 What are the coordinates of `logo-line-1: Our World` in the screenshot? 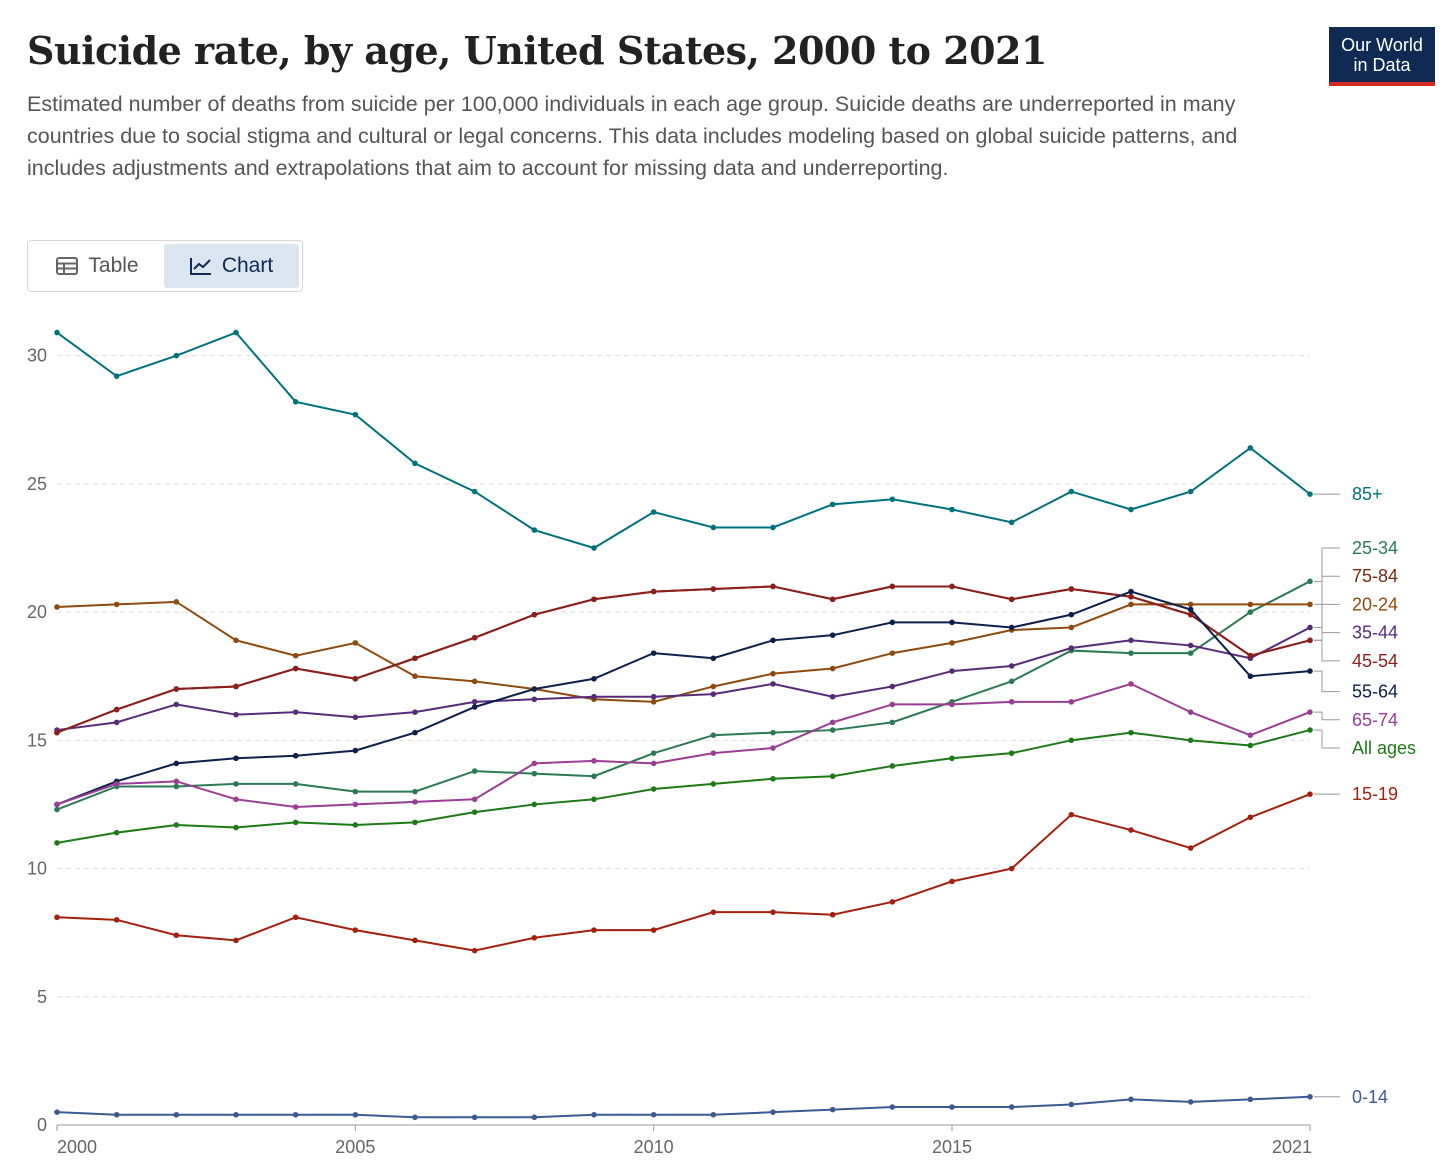 It's located at (1382, 45).